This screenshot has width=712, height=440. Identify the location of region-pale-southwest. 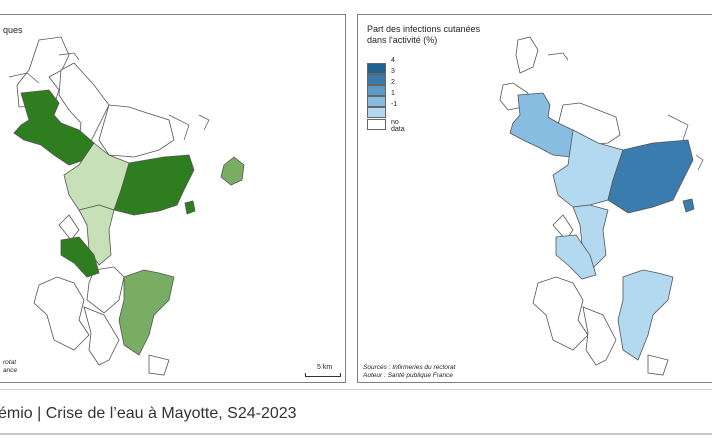
(576, 257).